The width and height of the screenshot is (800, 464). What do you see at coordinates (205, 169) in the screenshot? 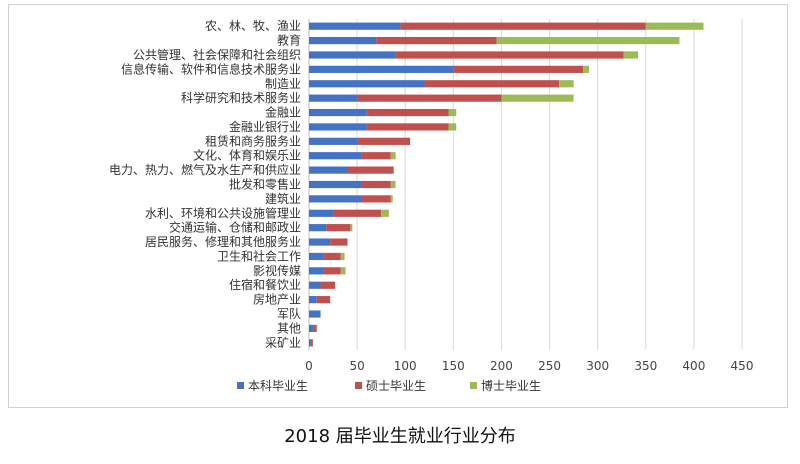
I see `category-label: 电力、热力、燃气及水生产和供应业` at bounding box center [205, 169].